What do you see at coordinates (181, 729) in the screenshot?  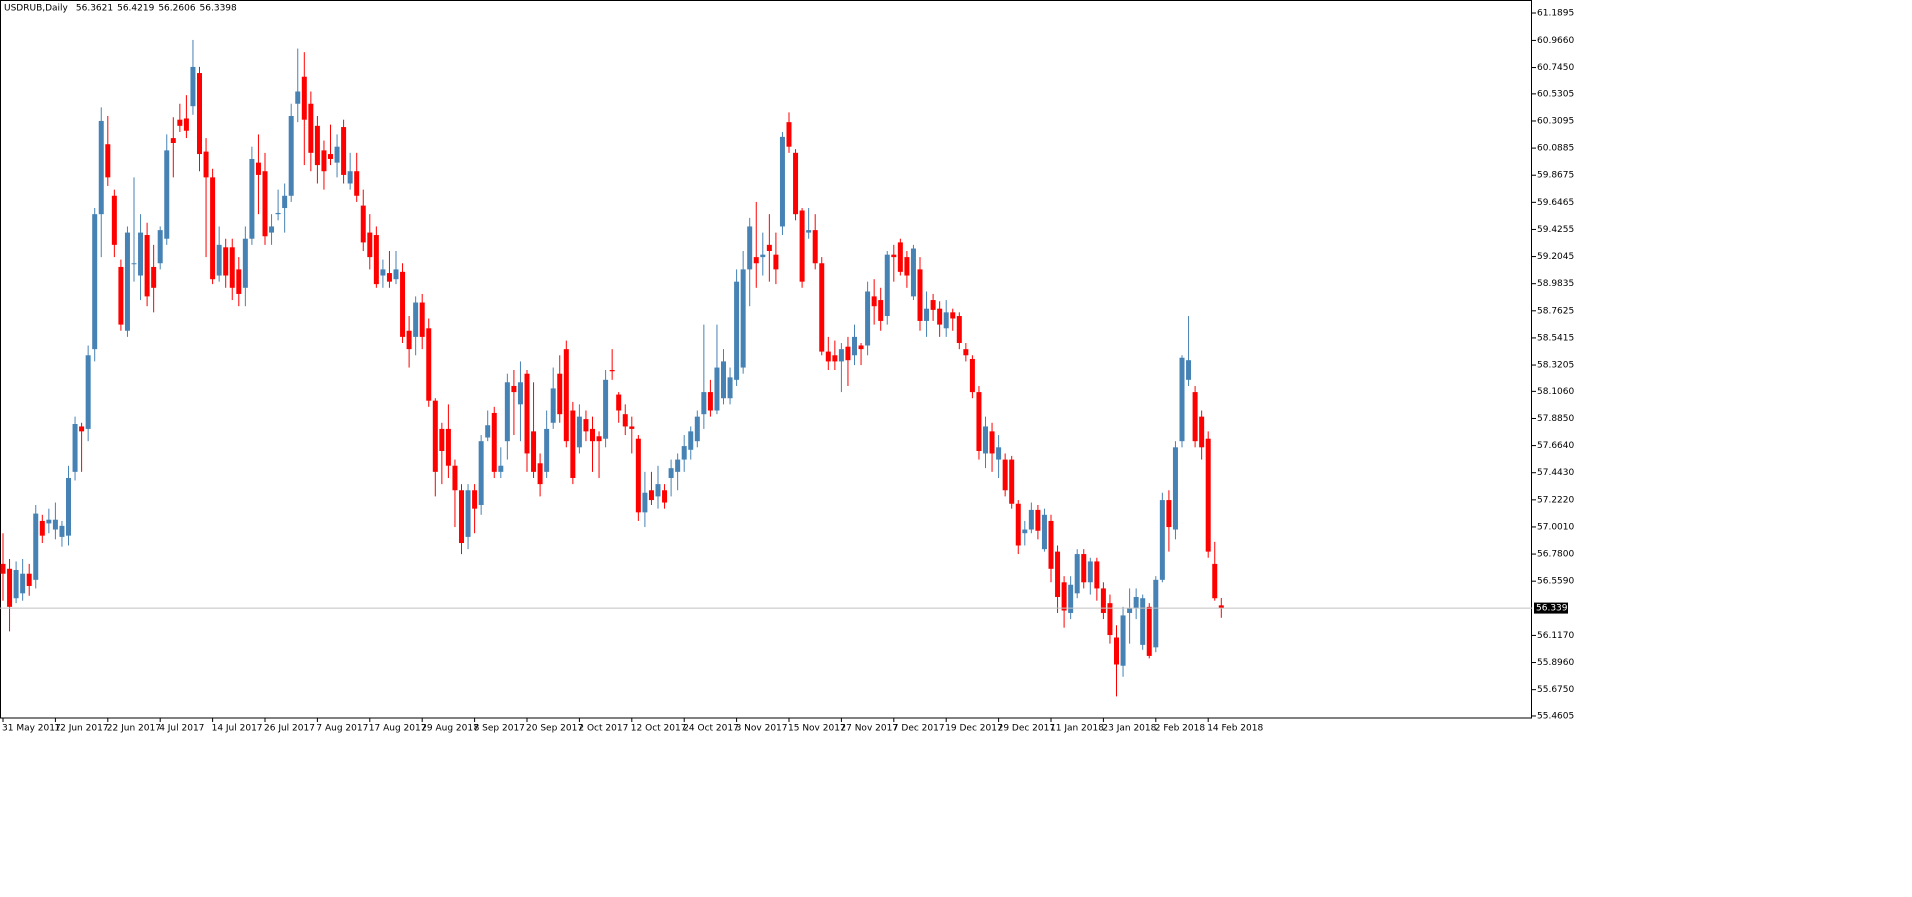 I see `x-tick-label: 4 Jul 2017` at bounding box center [181, 729].